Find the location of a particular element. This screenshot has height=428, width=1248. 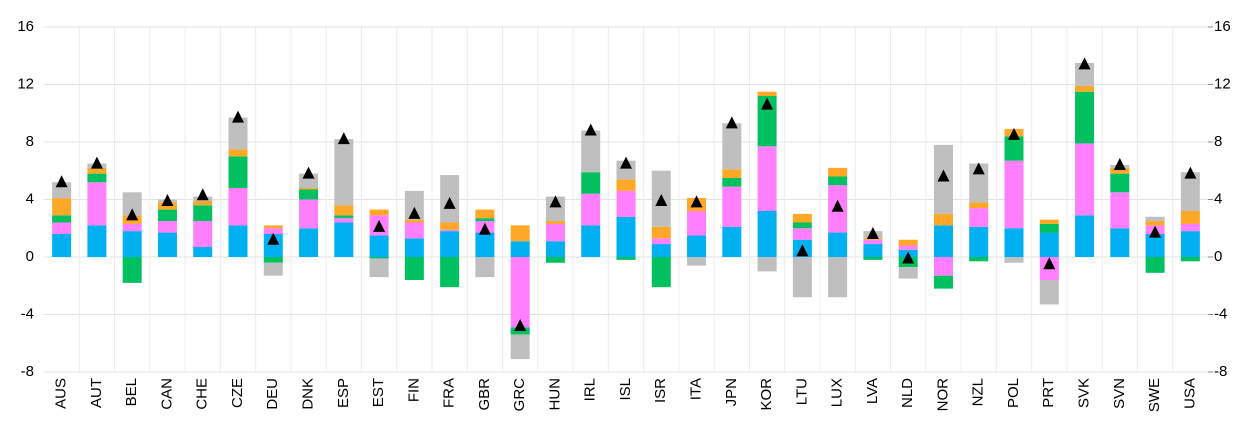

x-tick-label: SVK is located at coordinates (1084, 393).